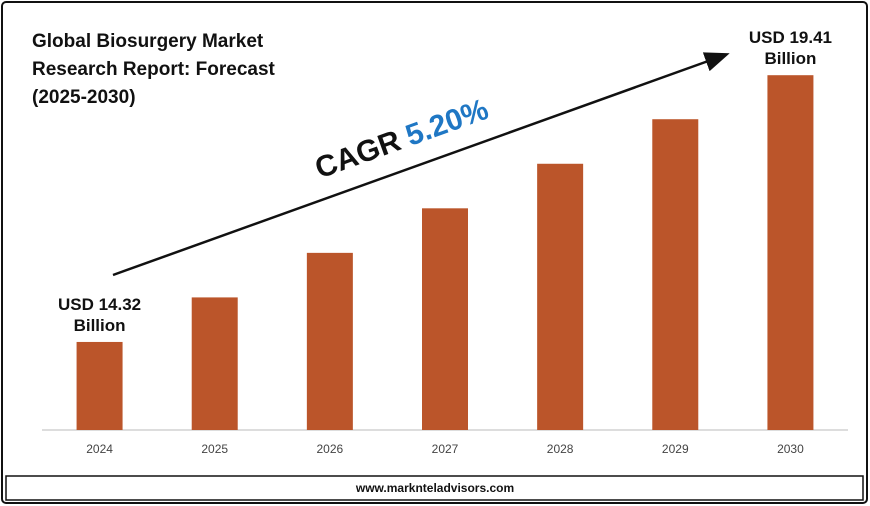  I want to click on x-tick-label: 2026, so click(330, 449).